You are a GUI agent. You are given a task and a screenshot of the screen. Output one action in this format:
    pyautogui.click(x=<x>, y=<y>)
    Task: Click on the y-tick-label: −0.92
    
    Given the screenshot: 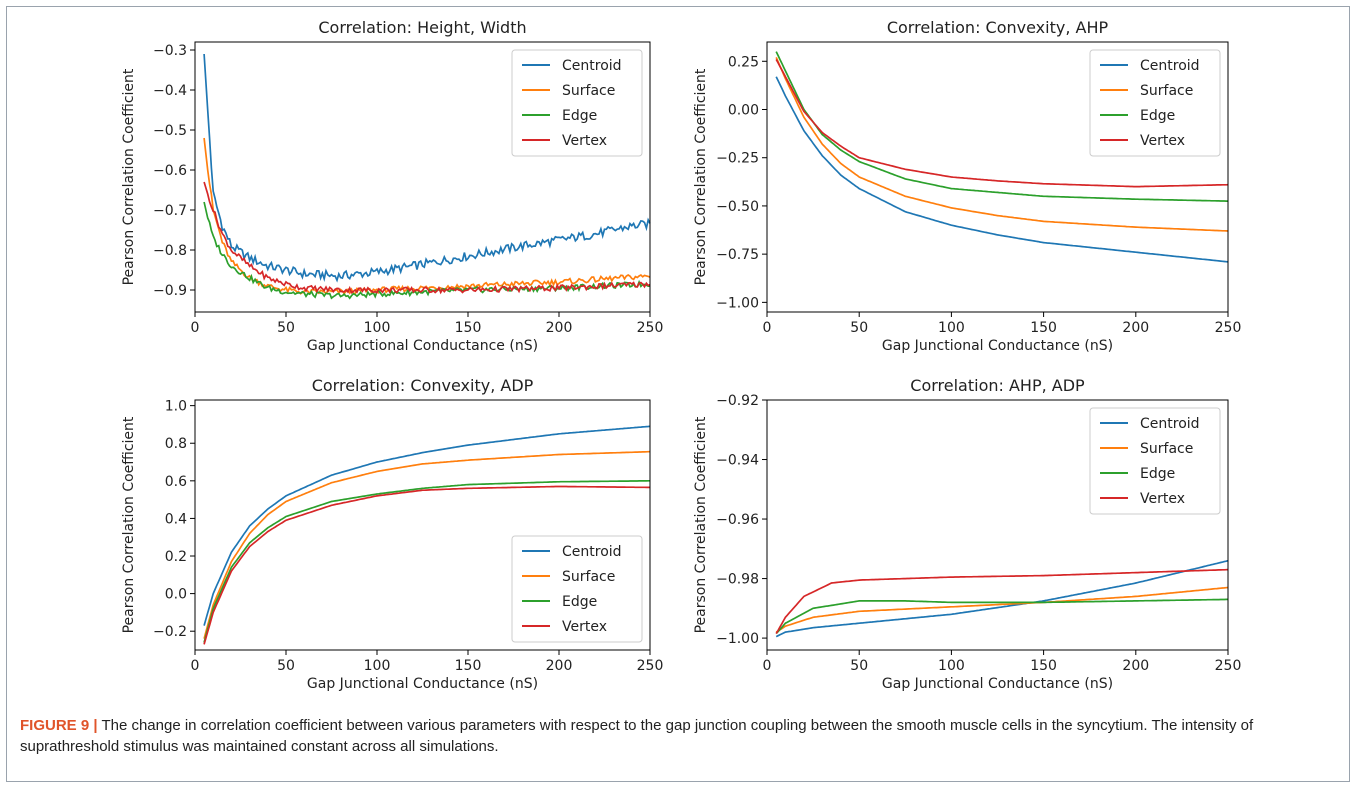 What is the action you would take?
    pyautogui.click(x=737, y=401)
    